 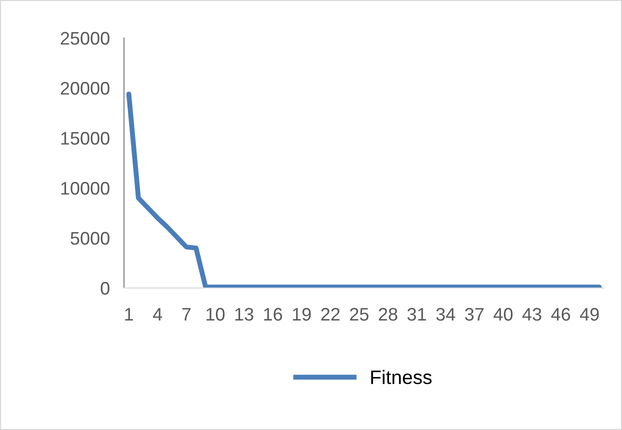 What do you see at coordinates (85, 188) in the screenshot?
I see `y-tick-label: 10000` at bounding box center [85, 188].